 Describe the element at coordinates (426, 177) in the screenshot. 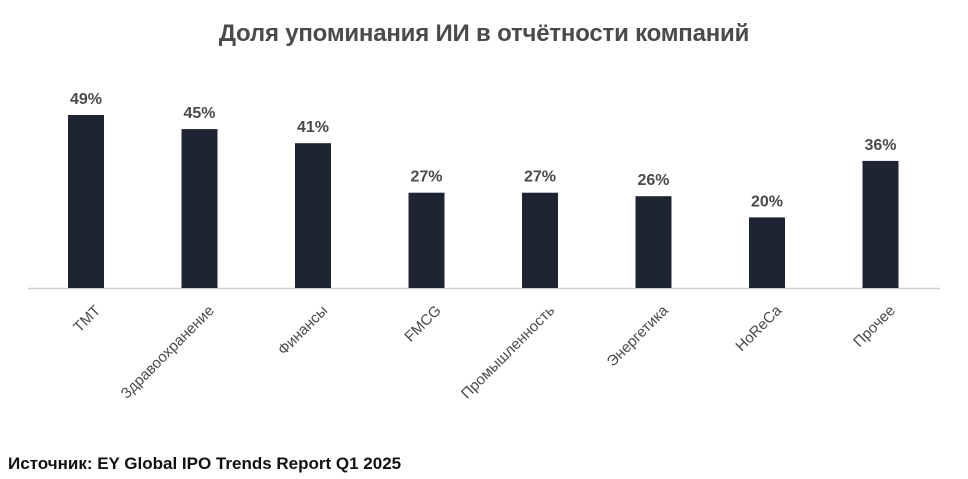

I see `value-label-3: 27%` at that location.